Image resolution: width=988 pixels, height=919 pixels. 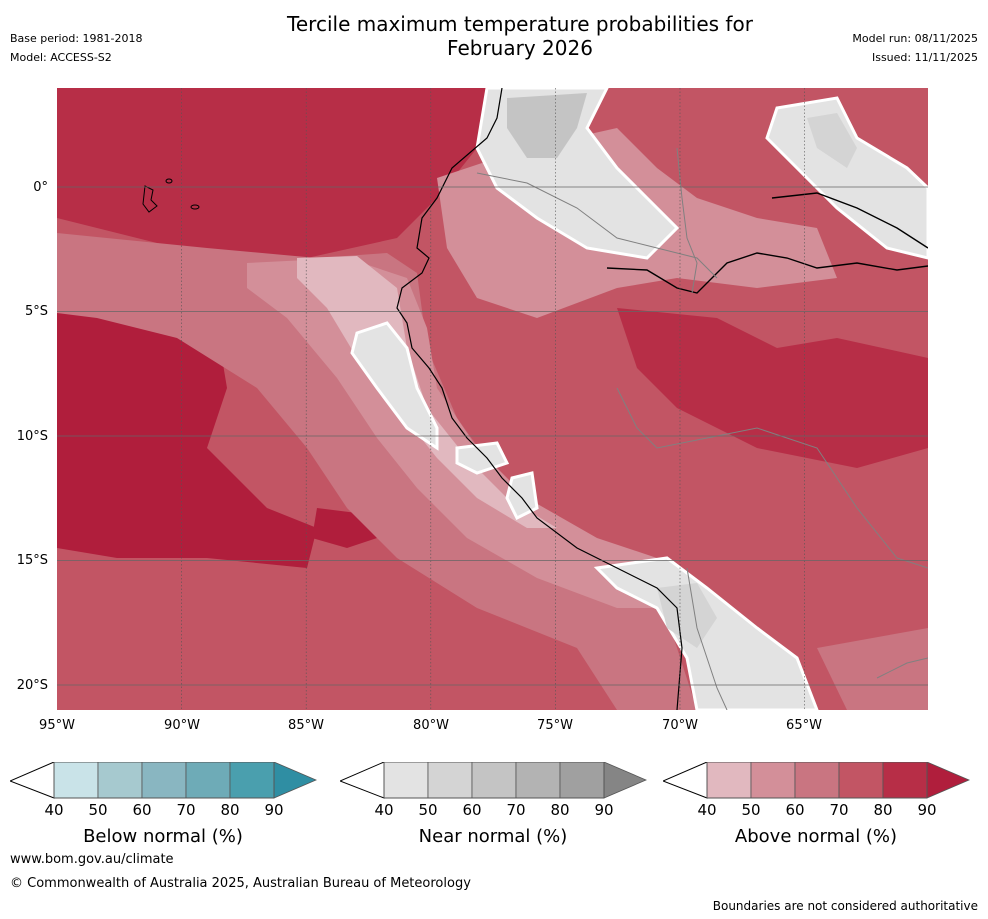 What do you see at coordinates (274, 810) in the screenshot?
I see `below-tick-90: 90` at bounding box center [274, 810].